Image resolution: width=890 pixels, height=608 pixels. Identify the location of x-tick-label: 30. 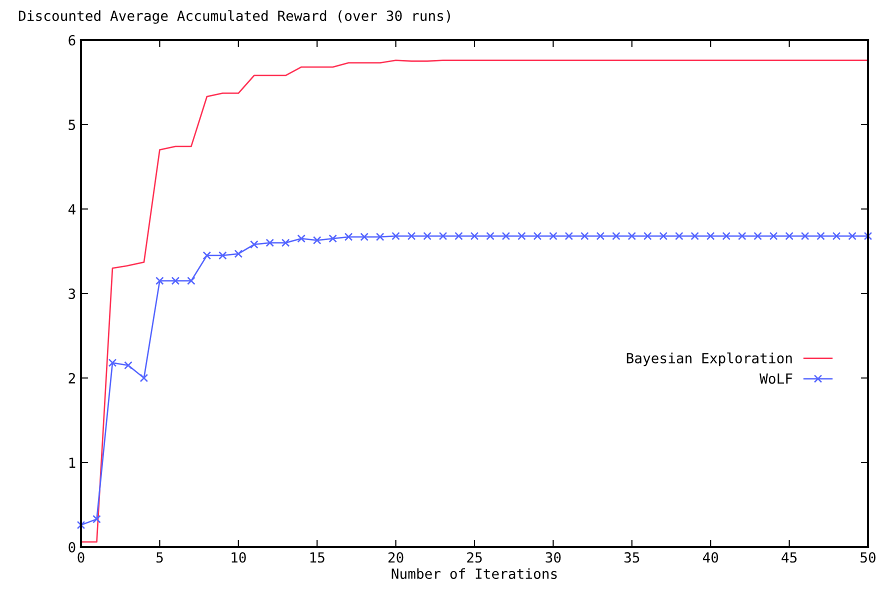
(553, 557).